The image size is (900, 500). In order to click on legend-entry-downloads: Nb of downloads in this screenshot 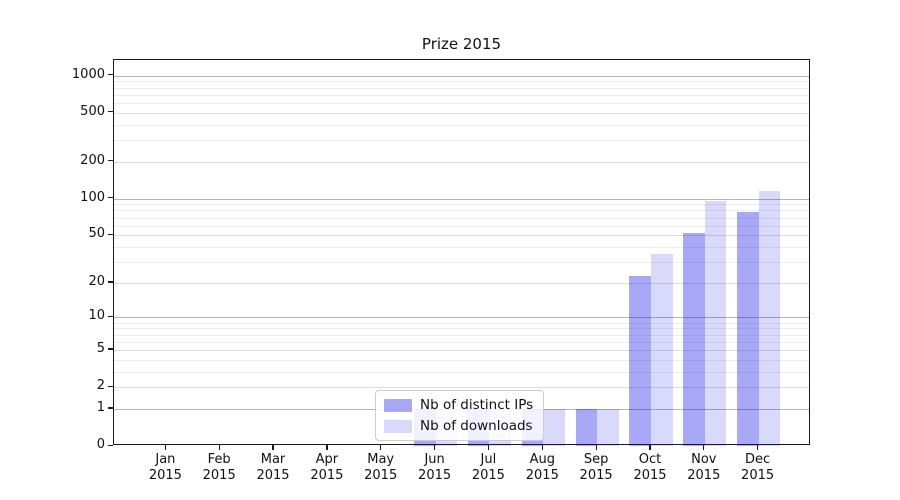, I will do `click(458, 426)`.